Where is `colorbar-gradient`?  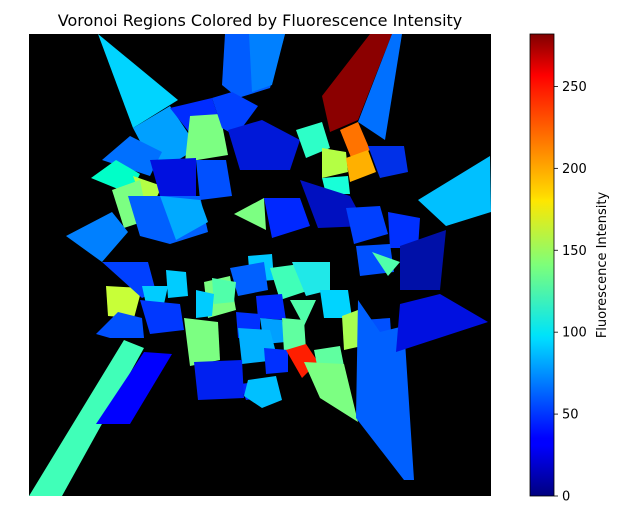
colorbar-gradient is located at coordinates (542, 265).